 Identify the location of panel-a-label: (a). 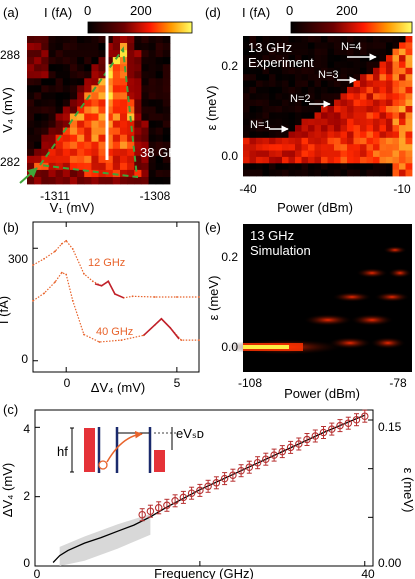
(11, 12).